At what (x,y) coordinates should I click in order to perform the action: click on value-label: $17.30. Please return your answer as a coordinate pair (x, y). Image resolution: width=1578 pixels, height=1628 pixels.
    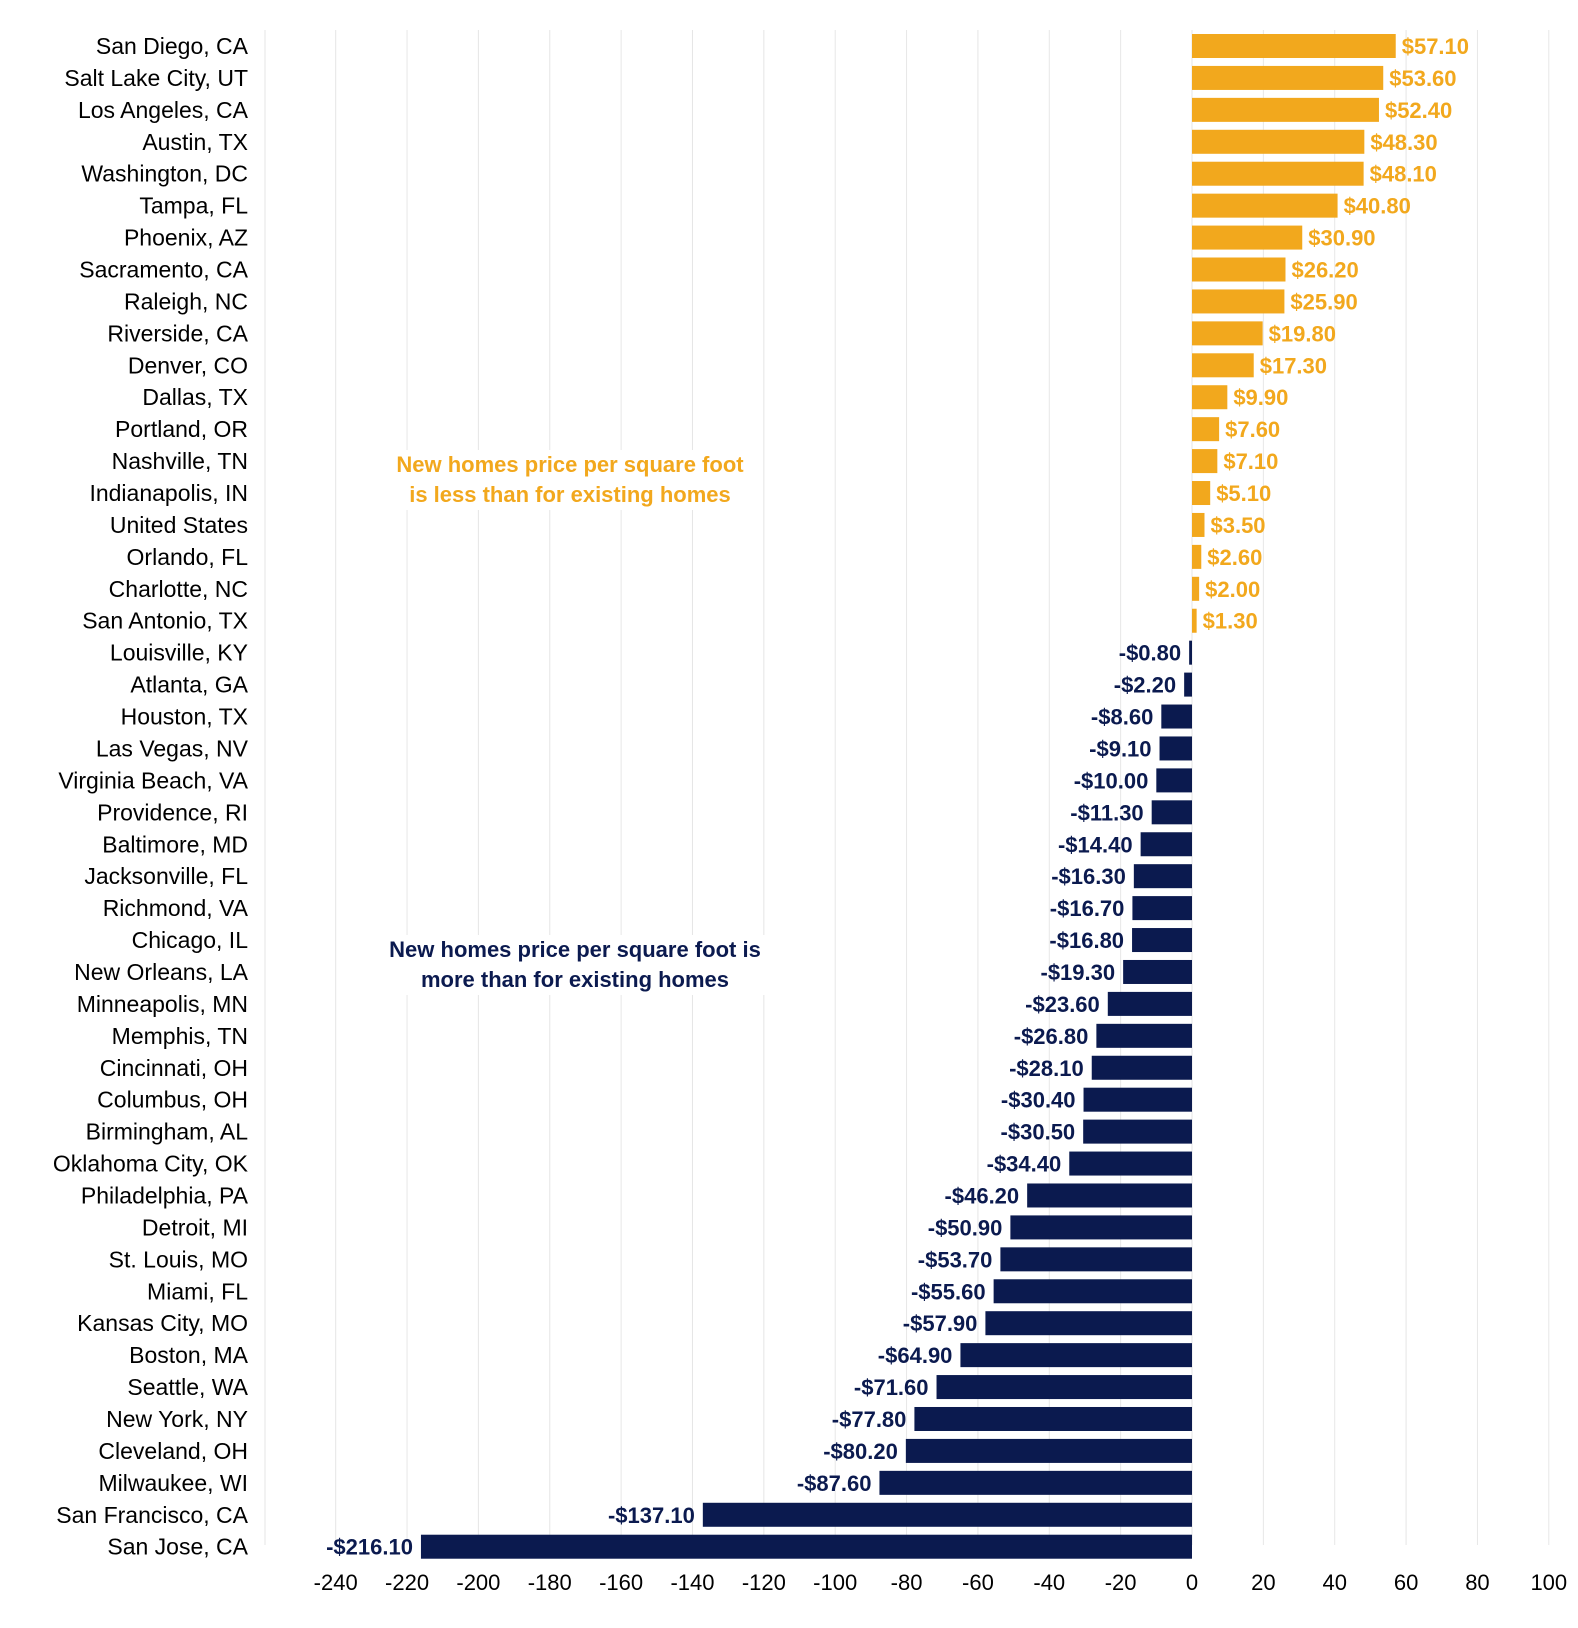
    Looking at the image, I should click on (1293, 365).